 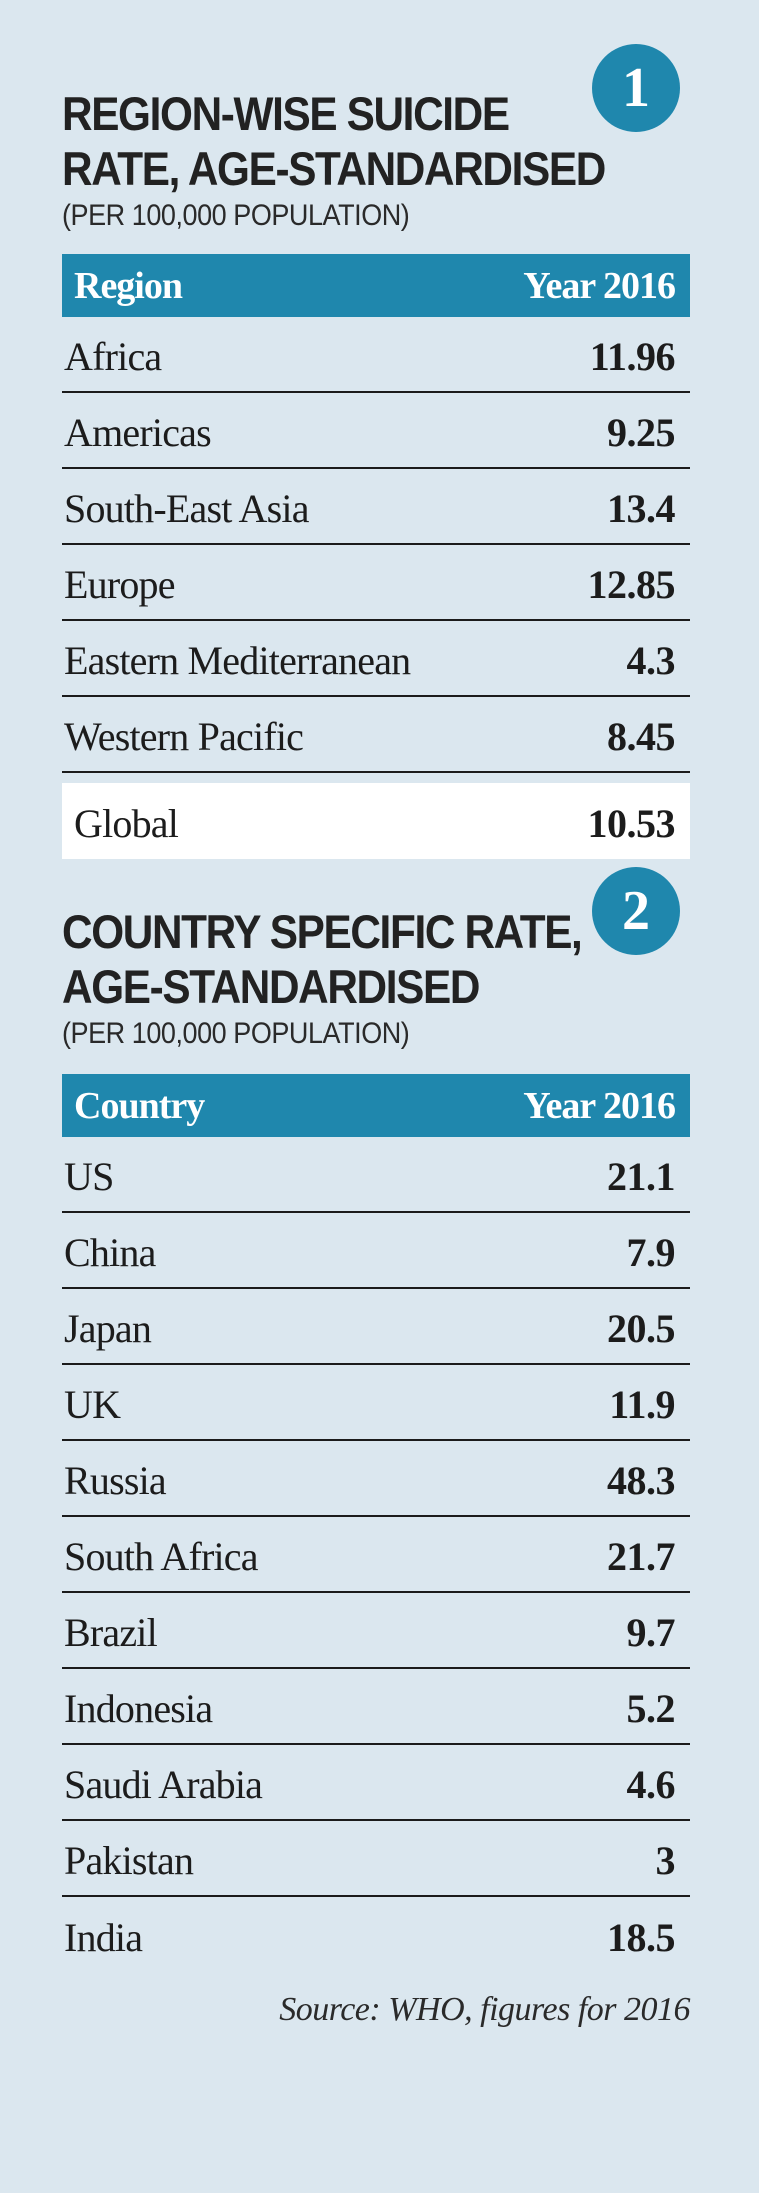 I want to click on country-label: Japan, so click(x=108, y=1328).